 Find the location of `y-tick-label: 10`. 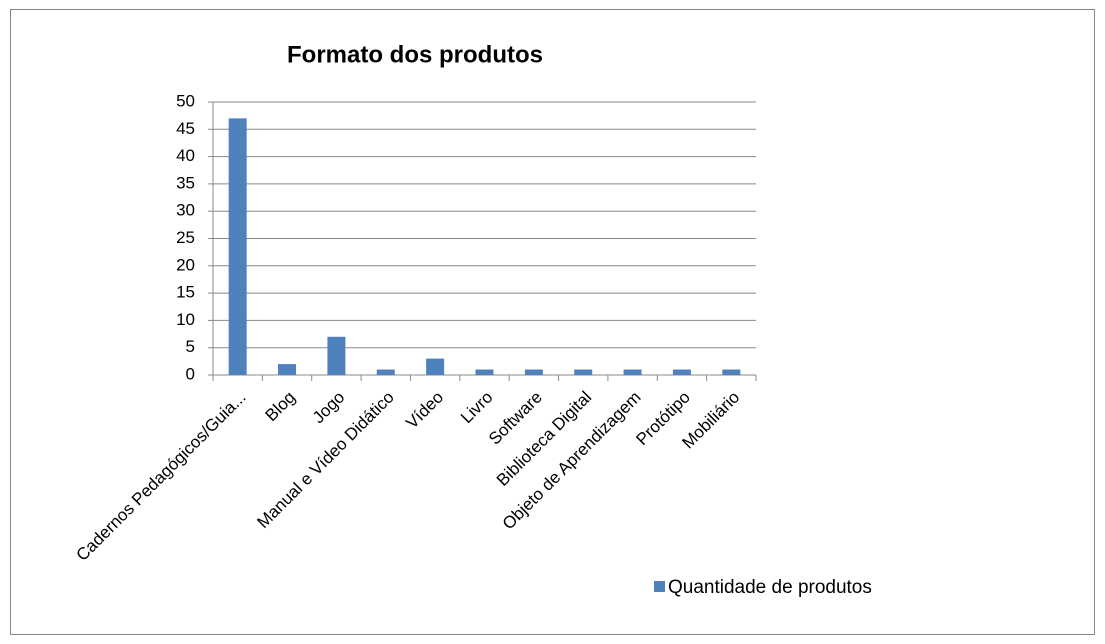

y-tick-label: 10 is located at coordinates (185, 319).